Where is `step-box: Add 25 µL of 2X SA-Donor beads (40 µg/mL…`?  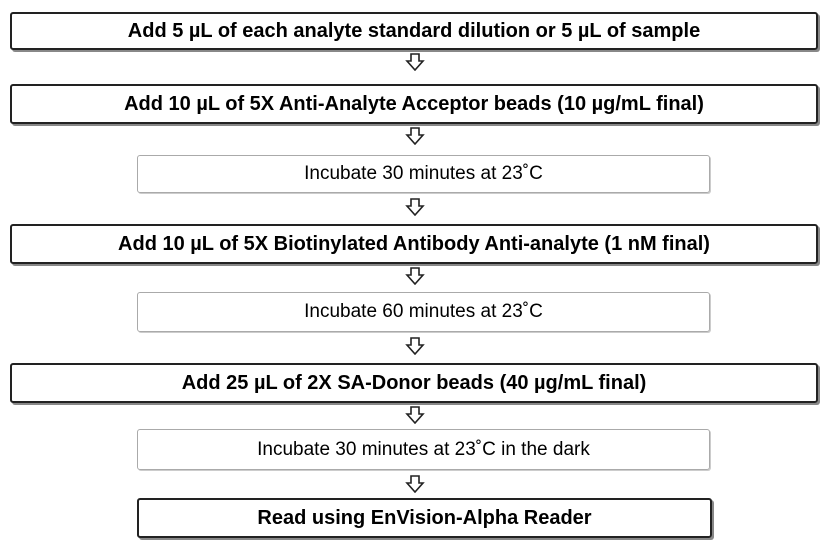 step-box: Add 25 µL of 2X SA-Donor beads (40 µg/mL… is located at coordinates (414, 383).